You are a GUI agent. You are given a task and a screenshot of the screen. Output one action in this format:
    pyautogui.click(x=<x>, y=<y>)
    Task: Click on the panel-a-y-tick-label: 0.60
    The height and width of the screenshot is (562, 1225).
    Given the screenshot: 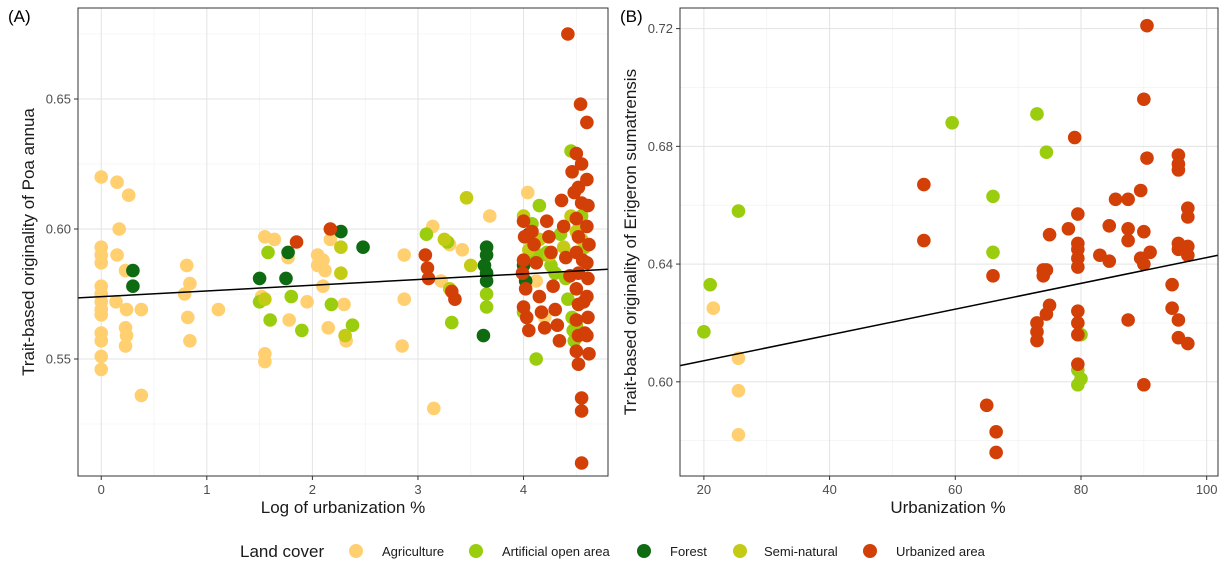 What is the action you would take?
    pyautogui.click(x=58, y=229)
    